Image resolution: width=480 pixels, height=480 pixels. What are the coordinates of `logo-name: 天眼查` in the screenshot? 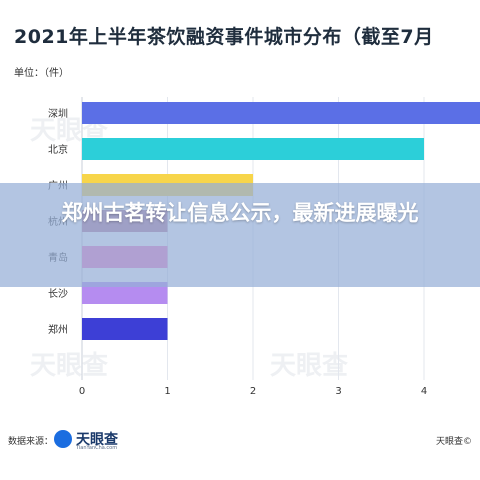 It's located at (97, 440).